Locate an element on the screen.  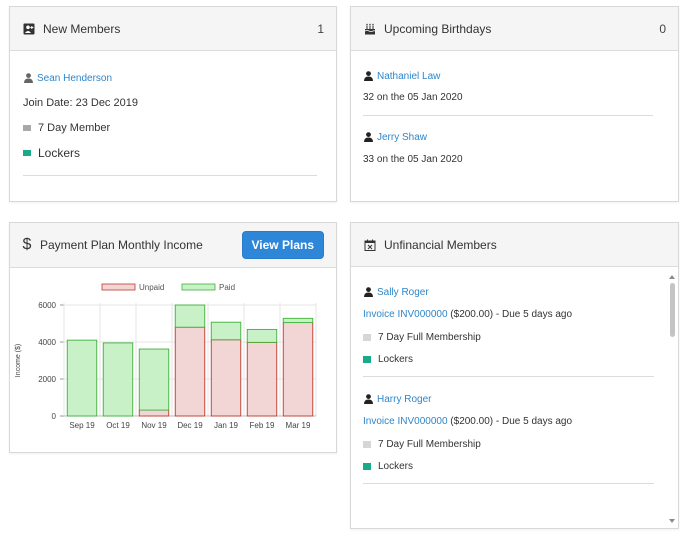
scroll-up-arrow is located at coordinates (672, 277).